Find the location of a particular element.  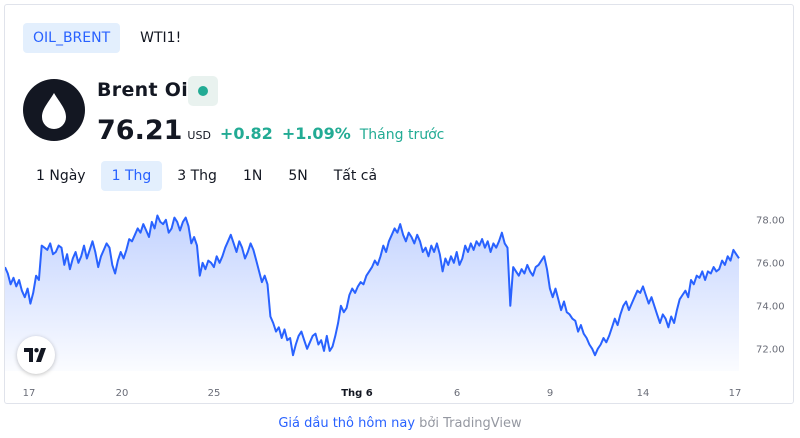

range-tab-1y: 1N is located at coordinates (252, 176).